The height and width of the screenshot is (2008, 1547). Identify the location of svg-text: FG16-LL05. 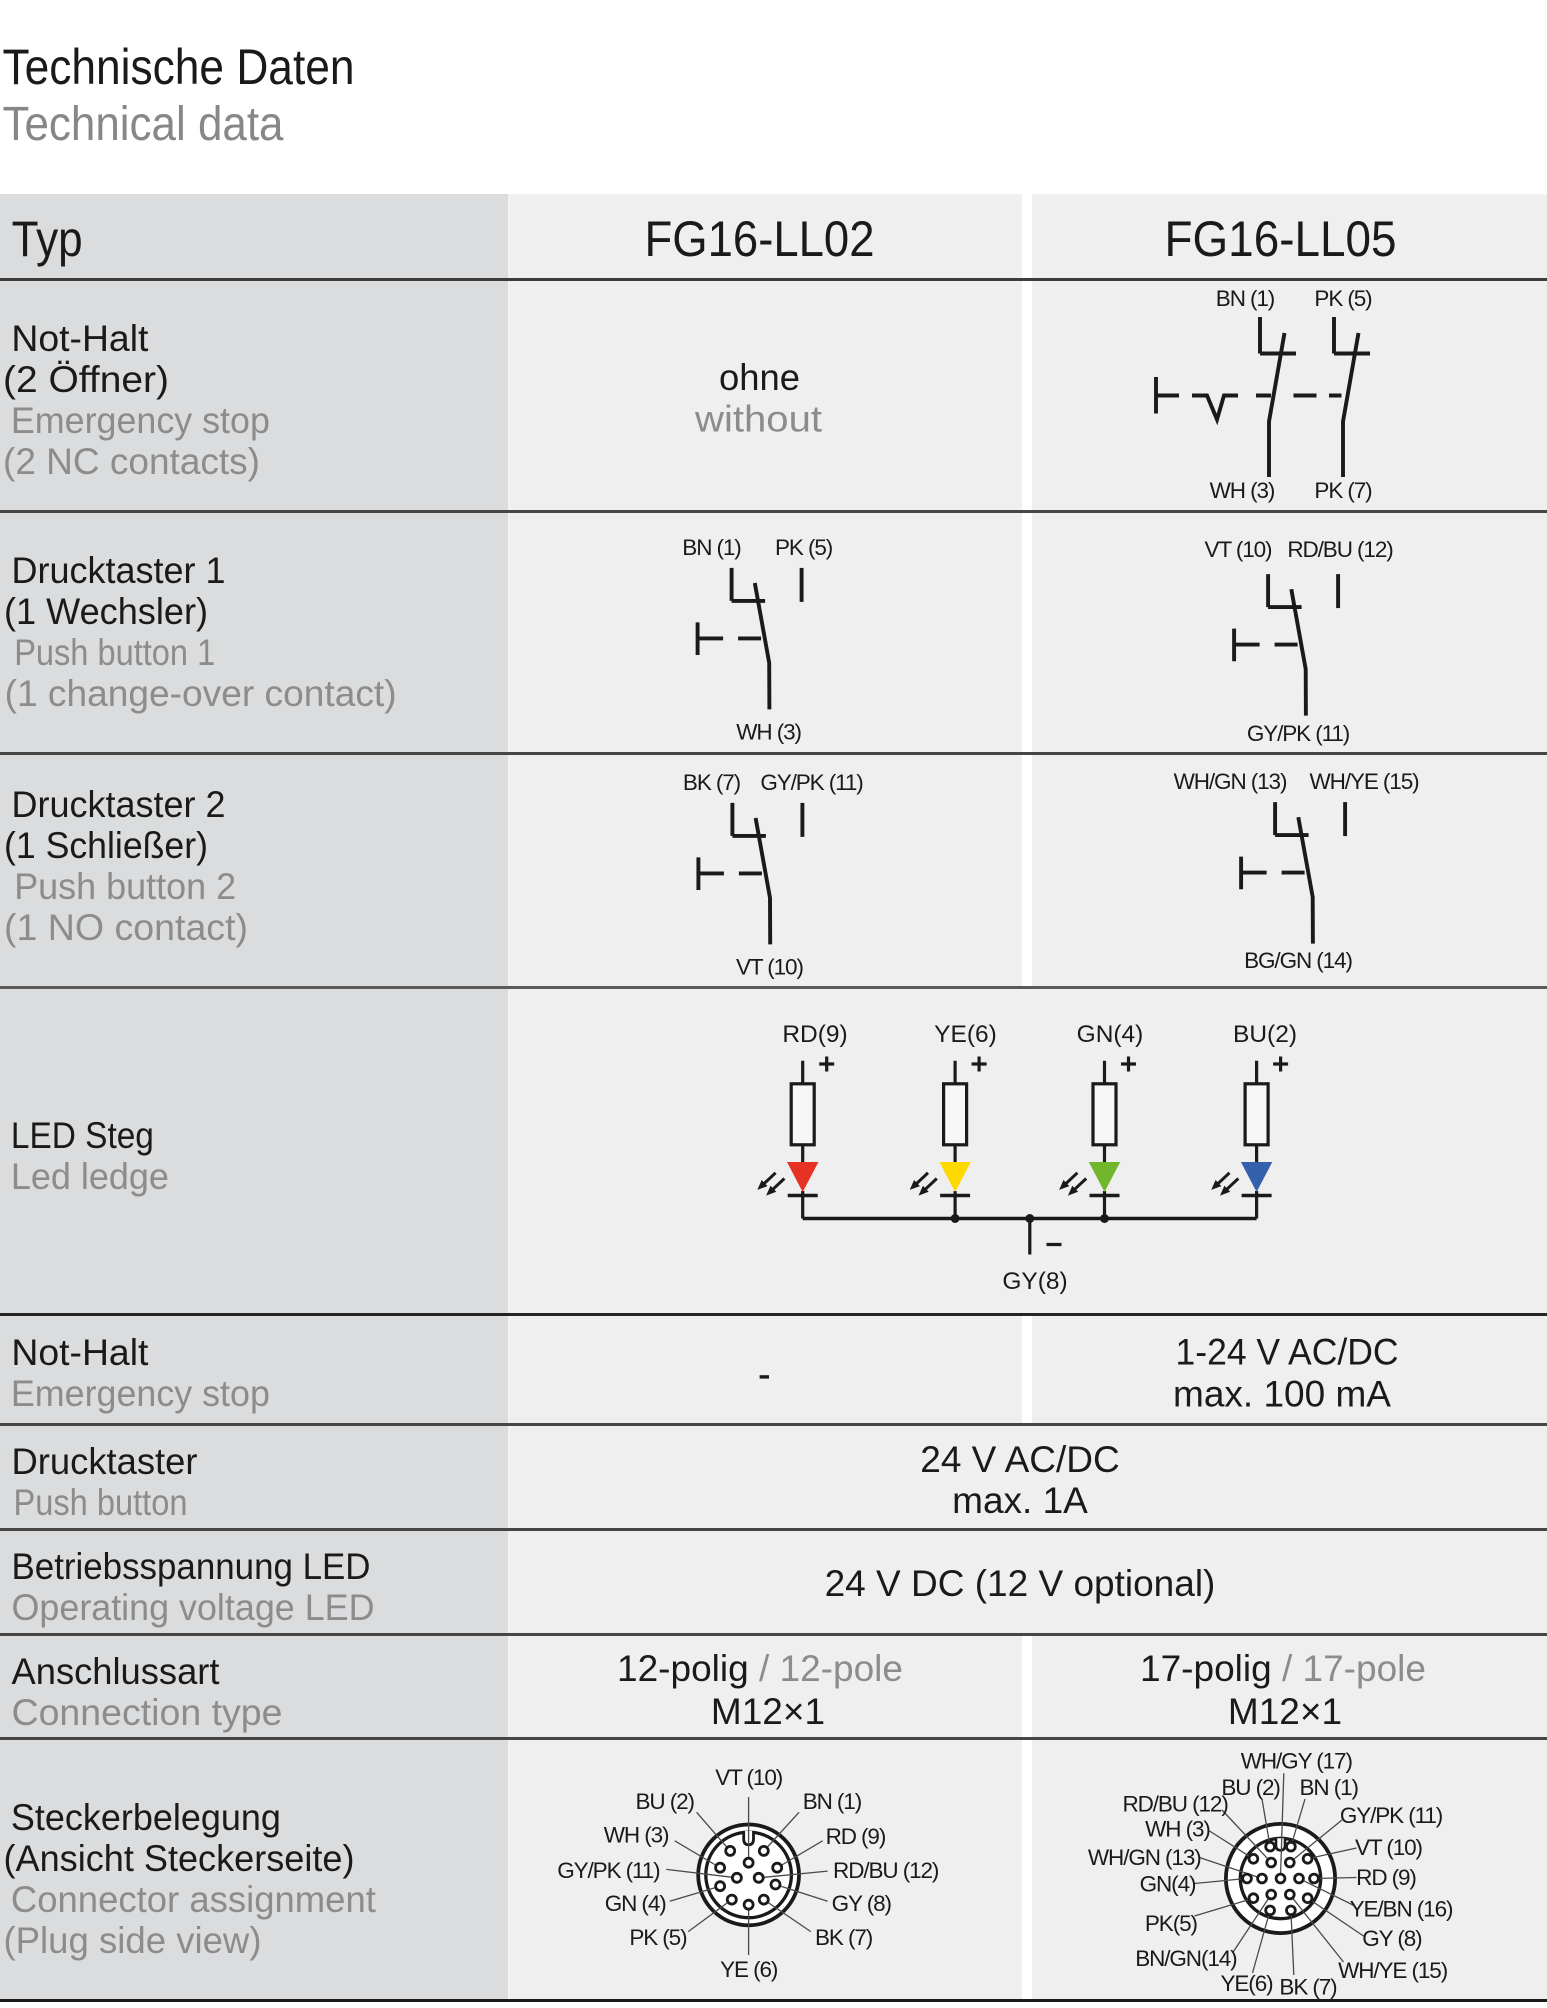
(1281, 239).